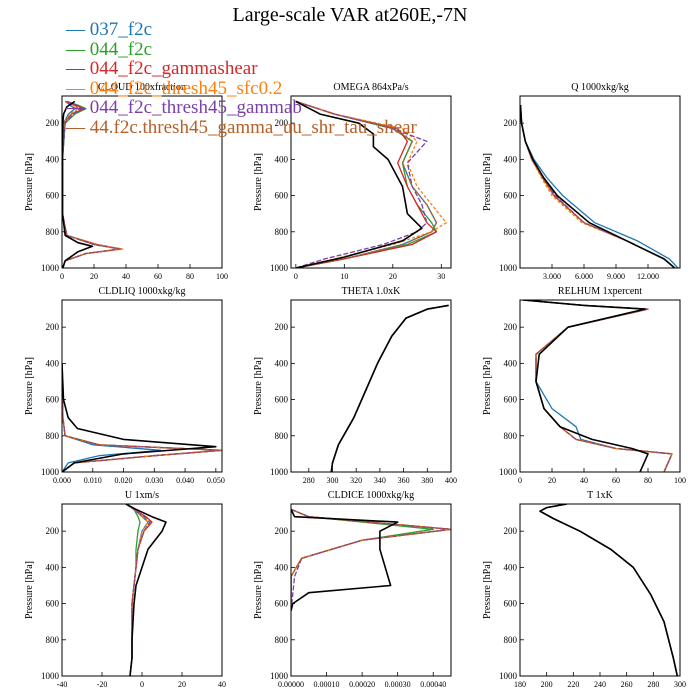  I want to click on legend-item-3: — 044_f2c_gammashear, so click(241, 69).